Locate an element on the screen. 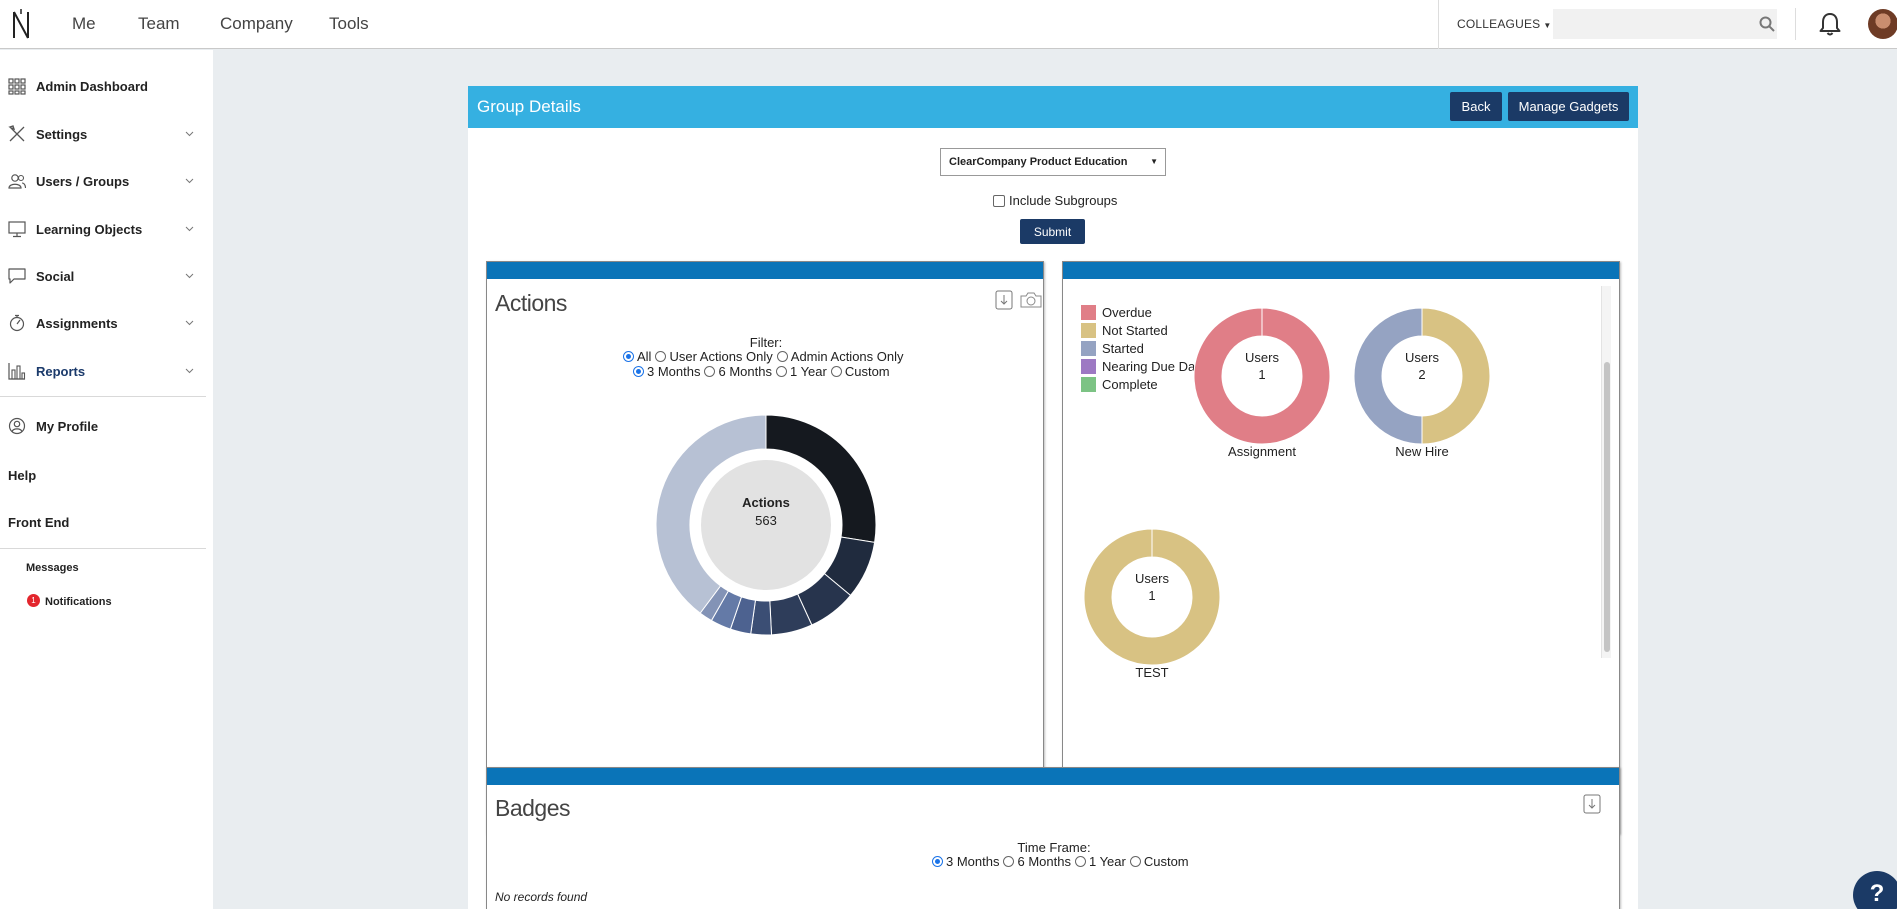 The image size is (1897, 909). help-button: ? is located at coordinates (1875, 890).